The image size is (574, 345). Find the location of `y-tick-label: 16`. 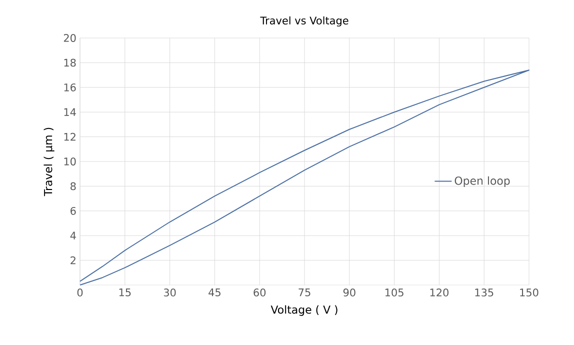

y-tick-label: 16 is located at coordinates (70, 87).